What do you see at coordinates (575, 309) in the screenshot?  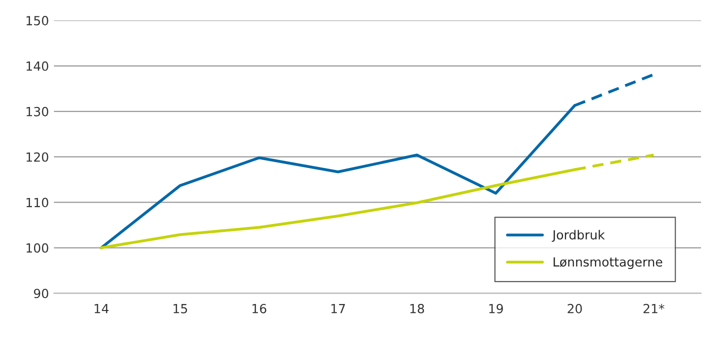 I see `x-tick-label: 20` at bounding box center [575, 309].